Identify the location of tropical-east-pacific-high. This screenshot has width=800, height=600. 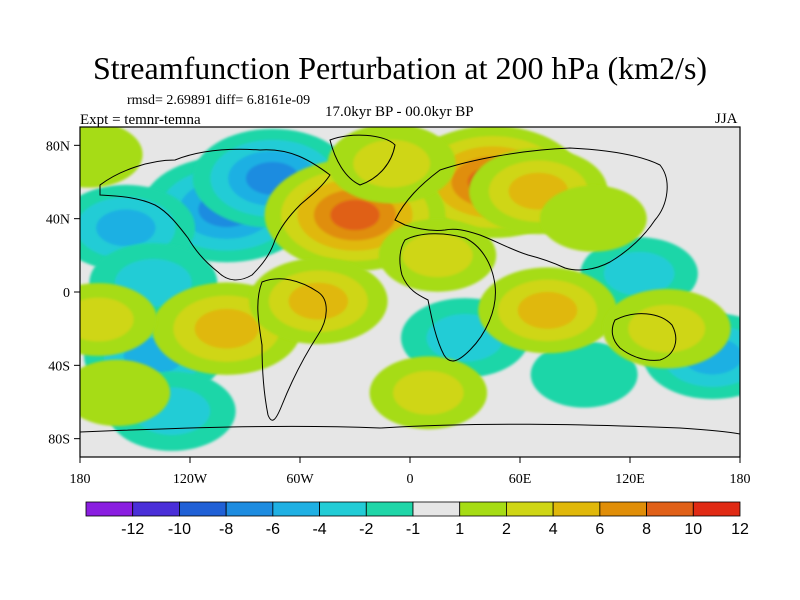
(119, 319).